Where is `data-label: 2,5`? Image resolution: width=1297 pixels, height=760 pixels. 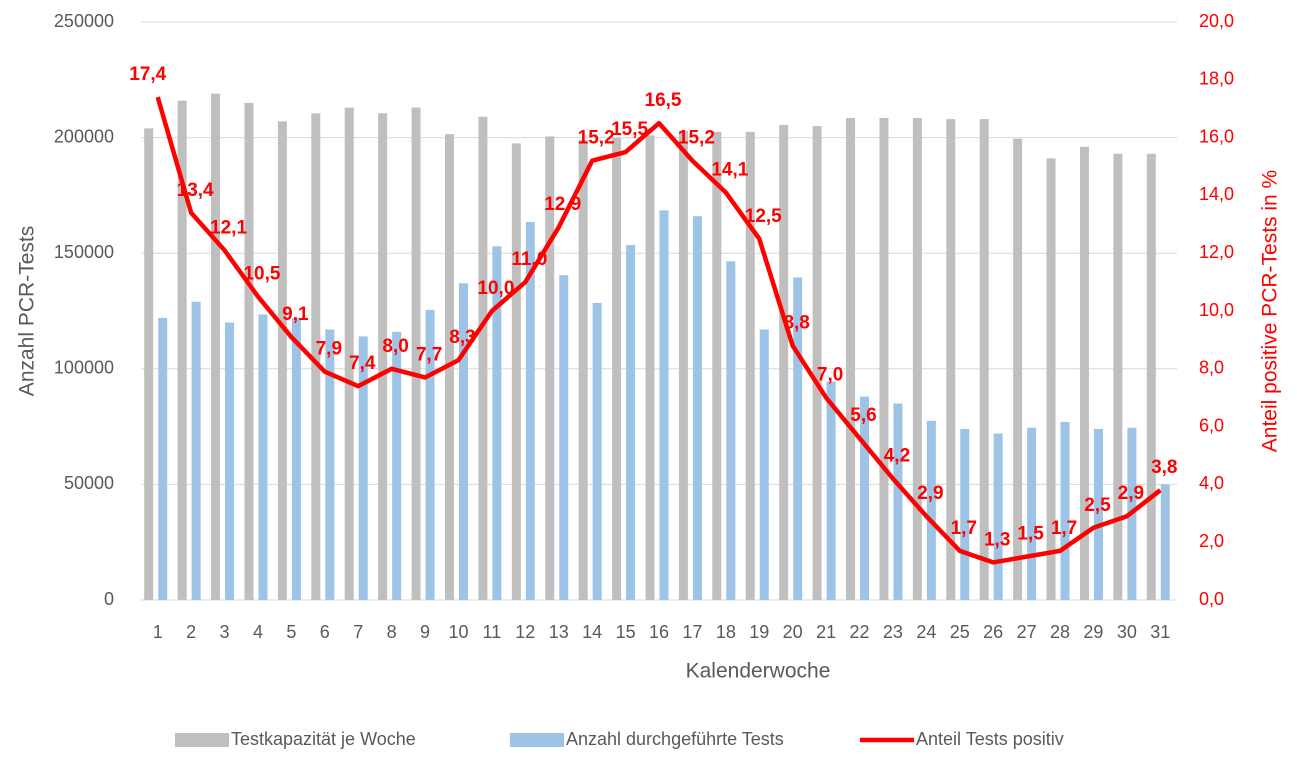
data-label: 2,5 is located at coordinates (1097, 505).